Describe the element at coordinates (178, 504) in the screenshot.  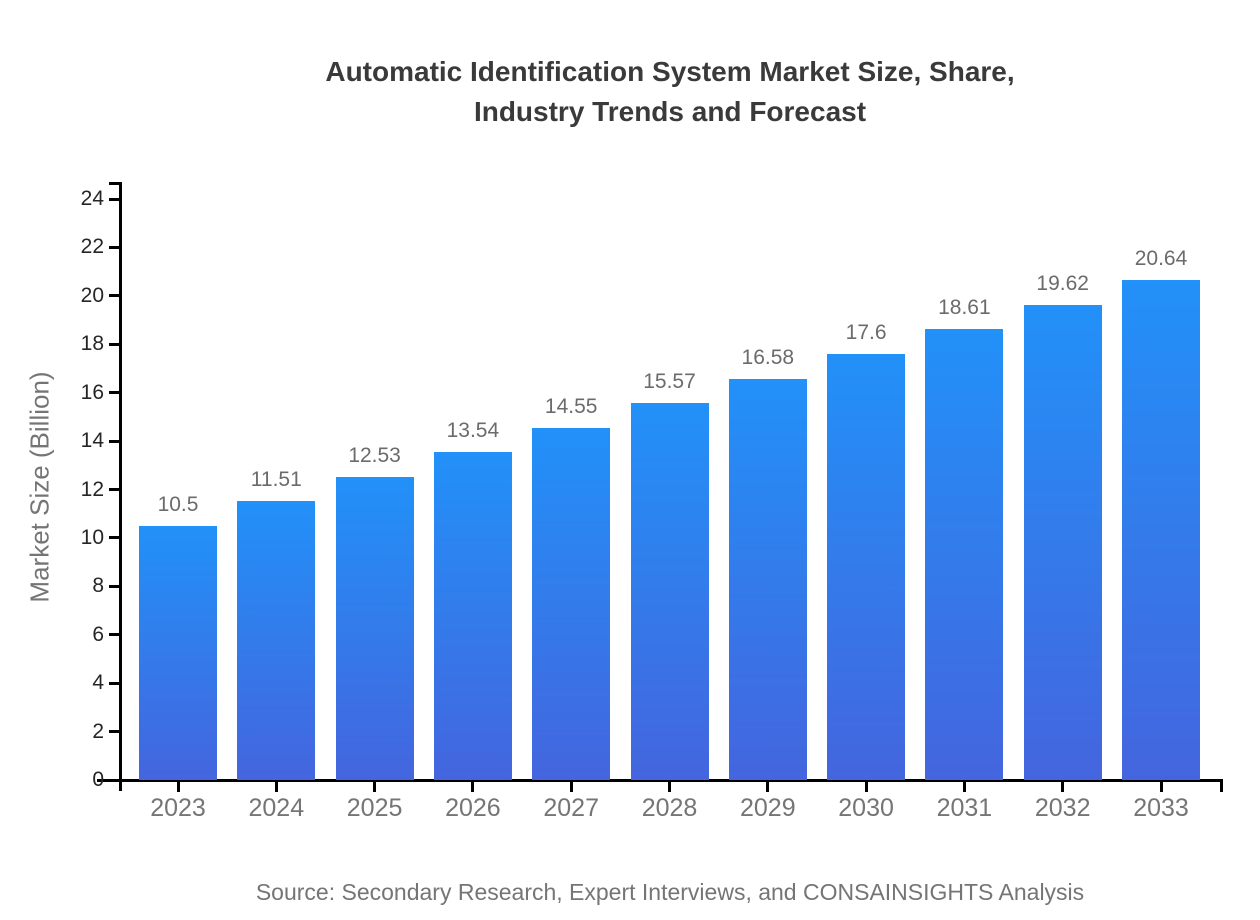
I see `bar-value-label: 10.5` at that location.